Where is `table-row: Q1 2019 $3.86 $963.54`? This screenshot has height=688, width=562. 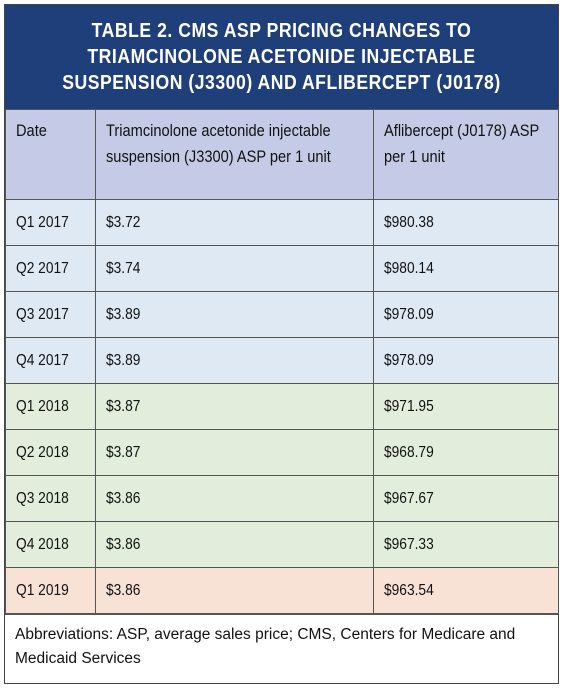
table-row: Q1 2019 $3.86 $963.54 is located at coordinates (282, 590).